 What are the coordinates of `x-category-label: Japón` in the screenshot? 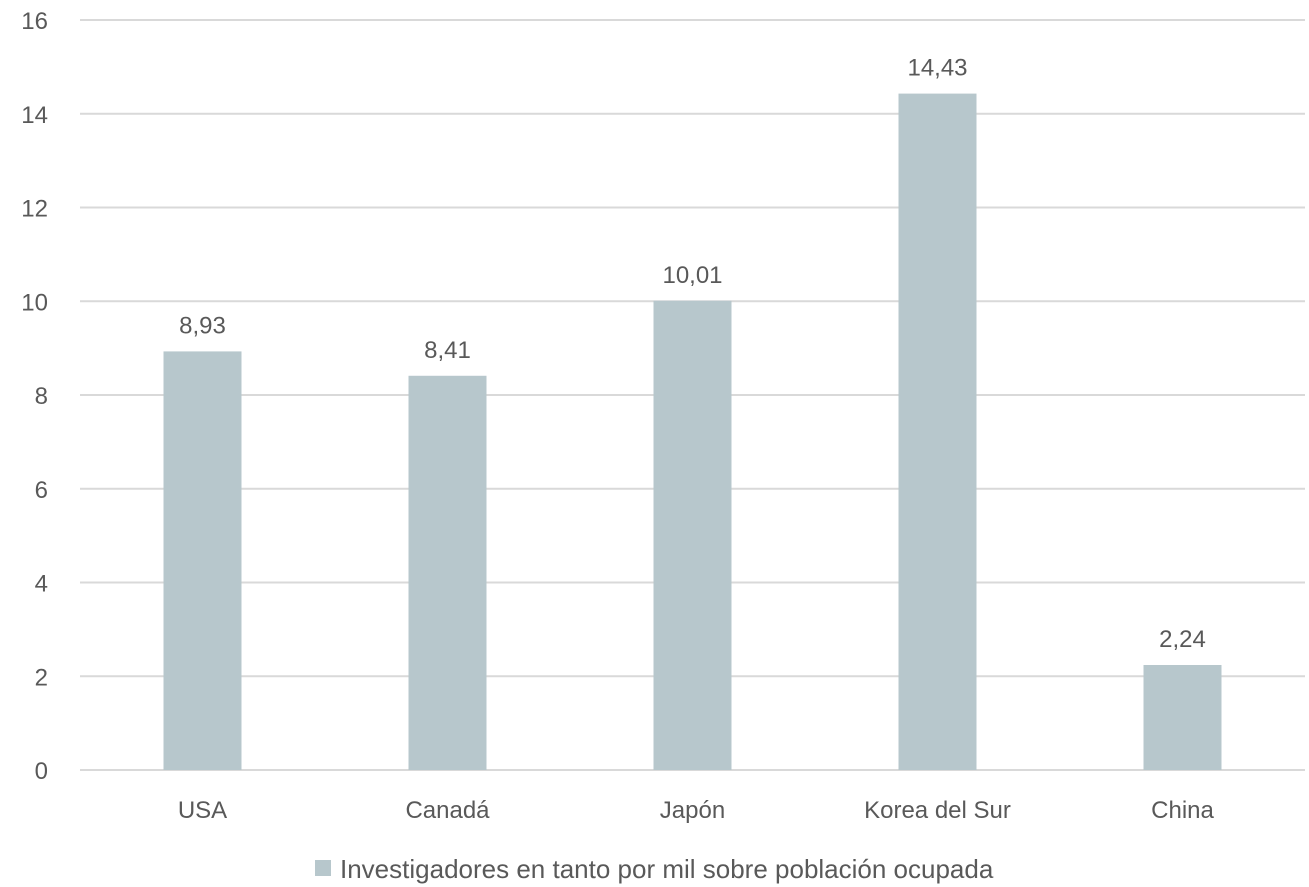 It's located at (692, 810).